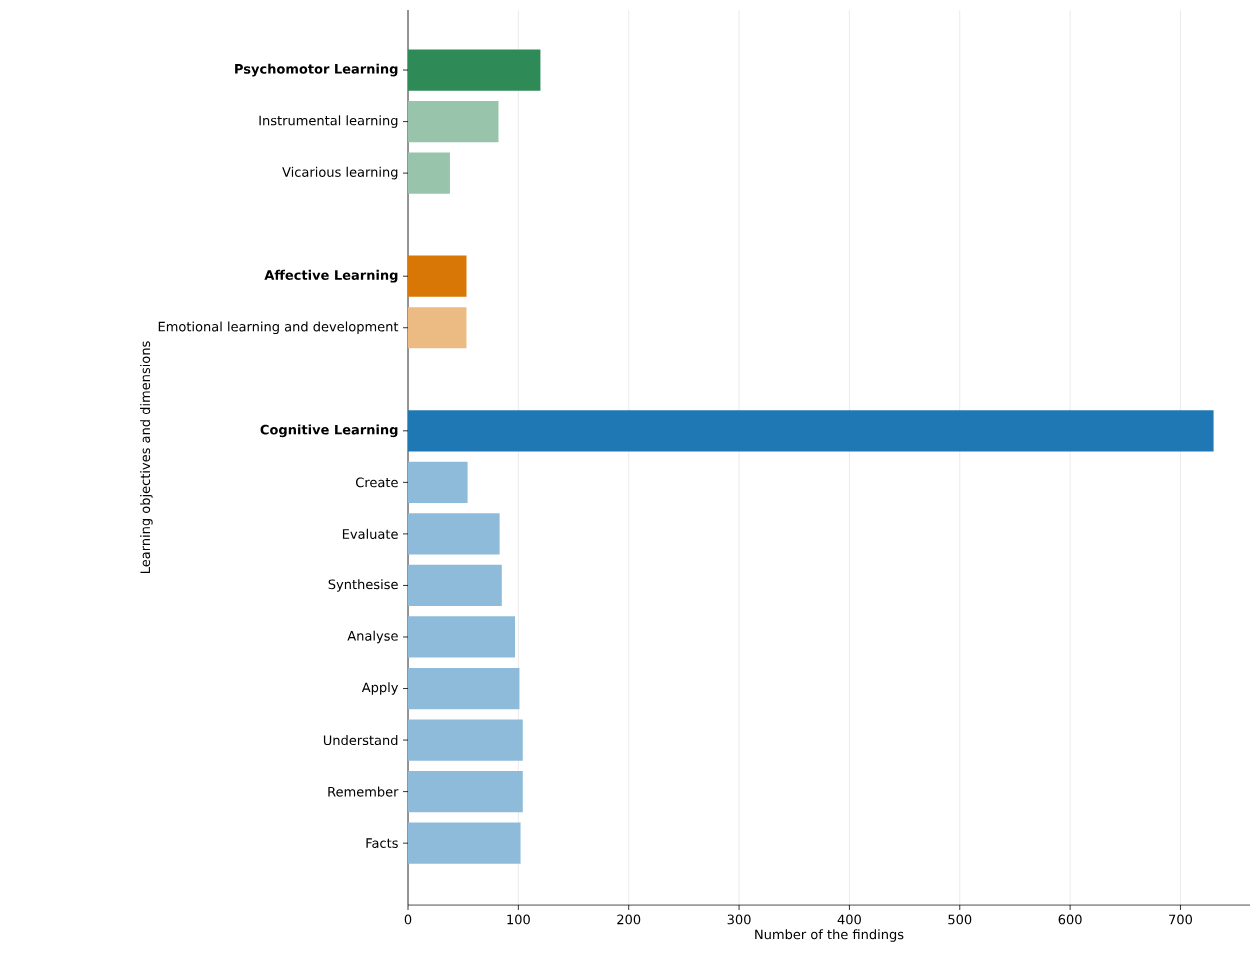  I want to click on y-tick-label: Evaluate, so click(370, 533).